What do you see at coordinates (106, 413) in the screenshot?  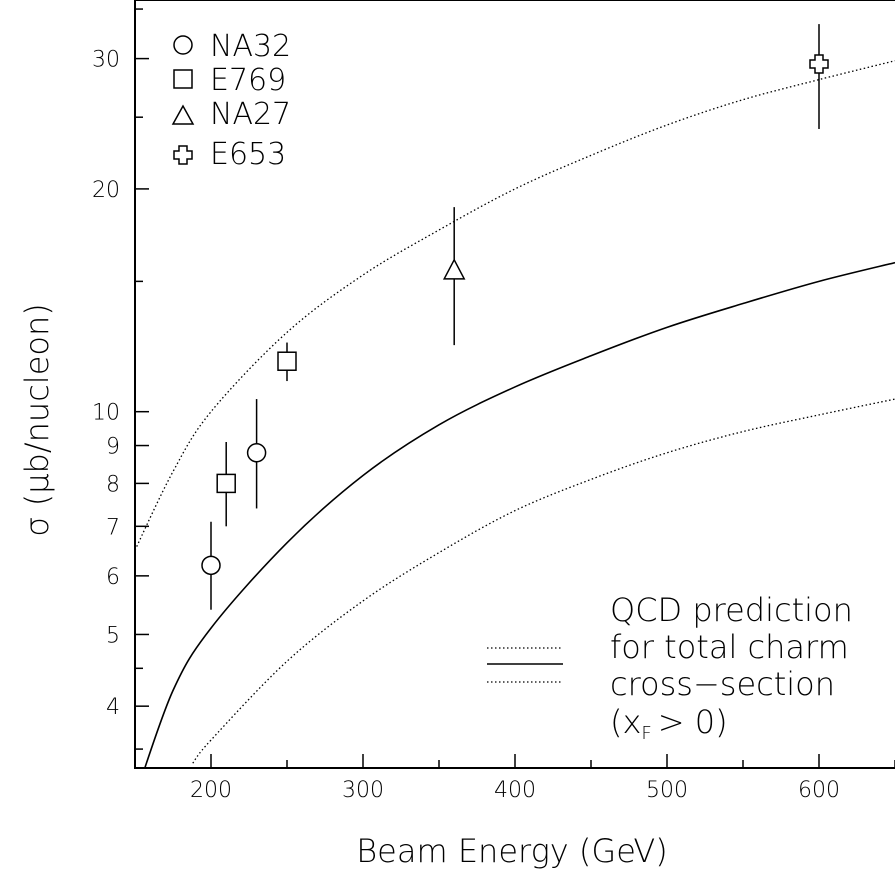 I see `y-tick-label: 10` at bounding box center [106, 413].